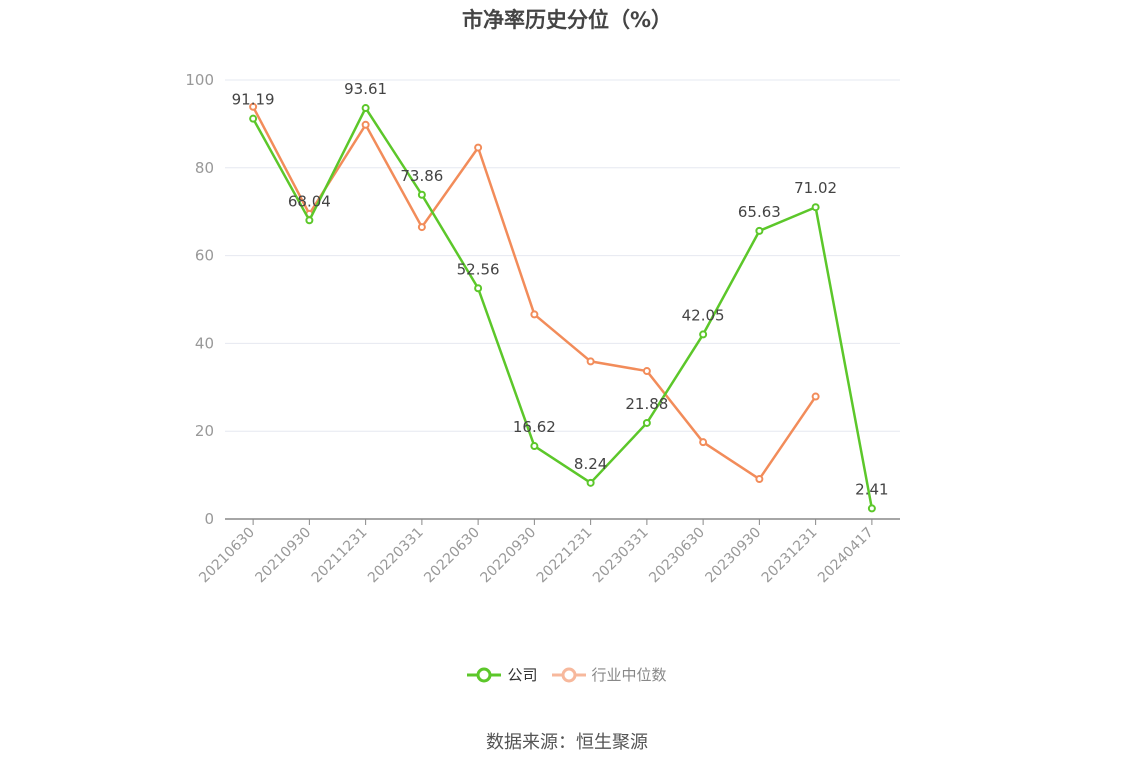 This screenshot has height=766, width=1134. I want to click on legend-item-industry: 行业中位数, so click(609, 674).